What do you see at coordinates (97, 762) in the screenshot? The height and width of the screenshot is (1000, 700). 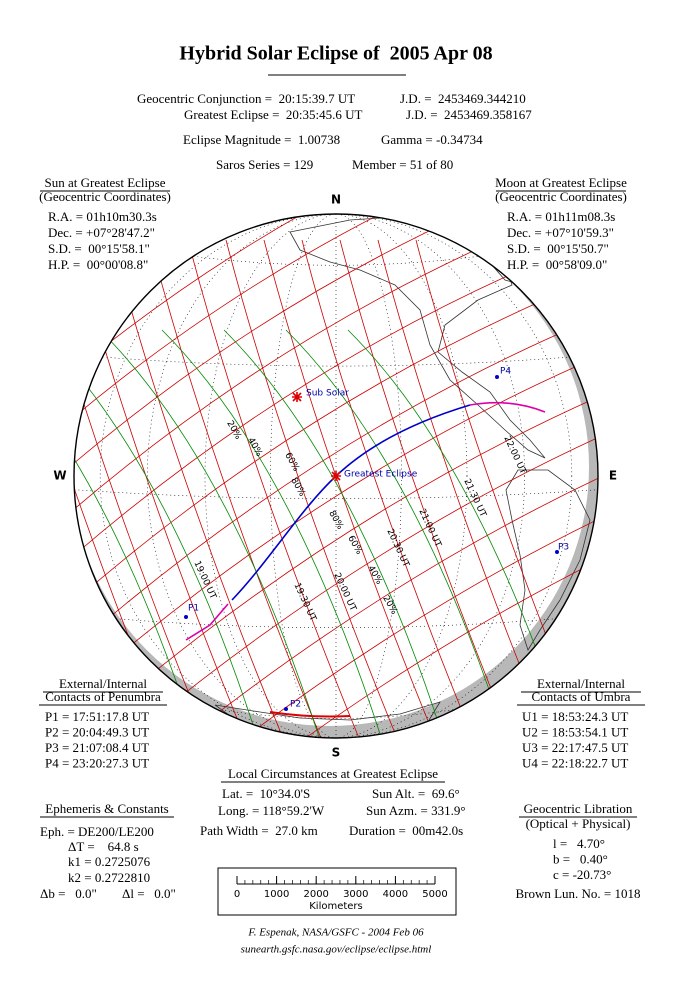 I see `penumbra-line: P4 = 23:20:27.3 UT` at bounding box center [97, 762].